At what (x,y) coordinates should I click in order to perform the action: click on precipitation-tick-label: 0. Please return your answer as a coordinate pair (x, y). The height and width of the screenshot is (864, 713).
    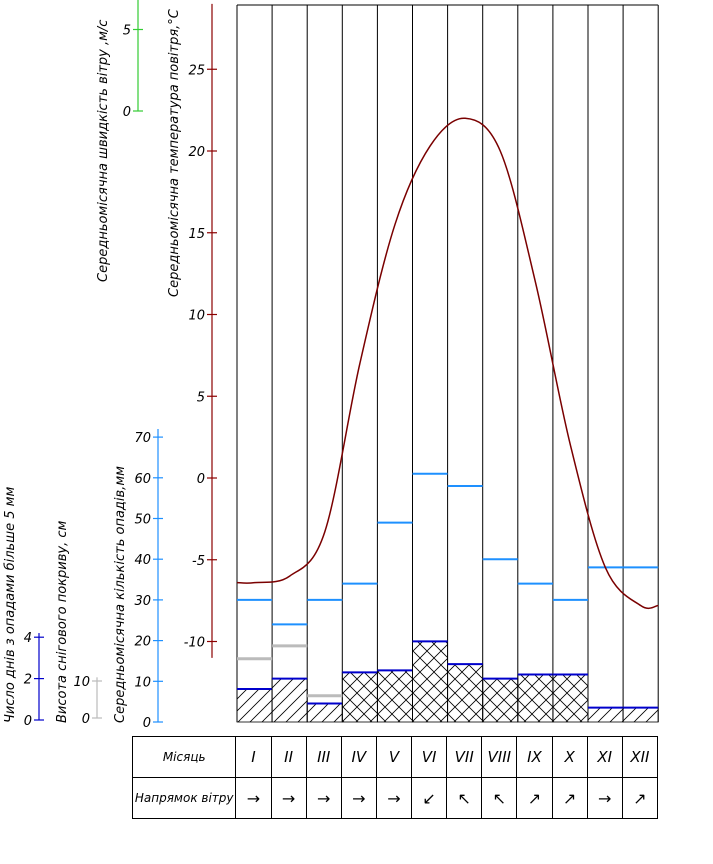
    Looking at the image, I should click on (147, 723).